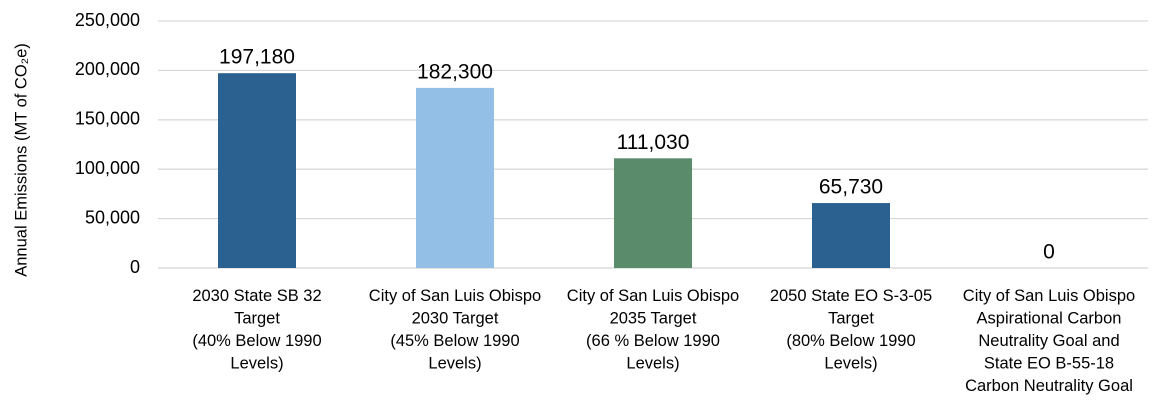  What do you see at coordinates (135, 267) in the screenshot?
I see `y-tick-label: 0` at bounding box center [135, 267].